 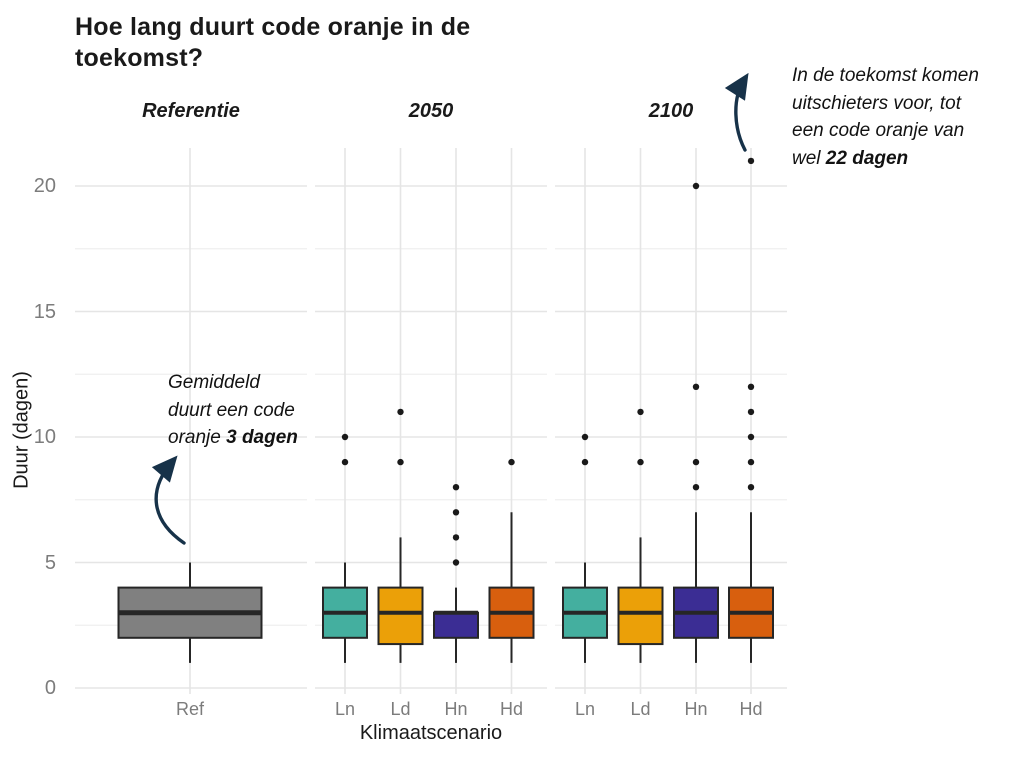 I want to click on boxplot-Referentie-Ref, so click(x=190, y=612).